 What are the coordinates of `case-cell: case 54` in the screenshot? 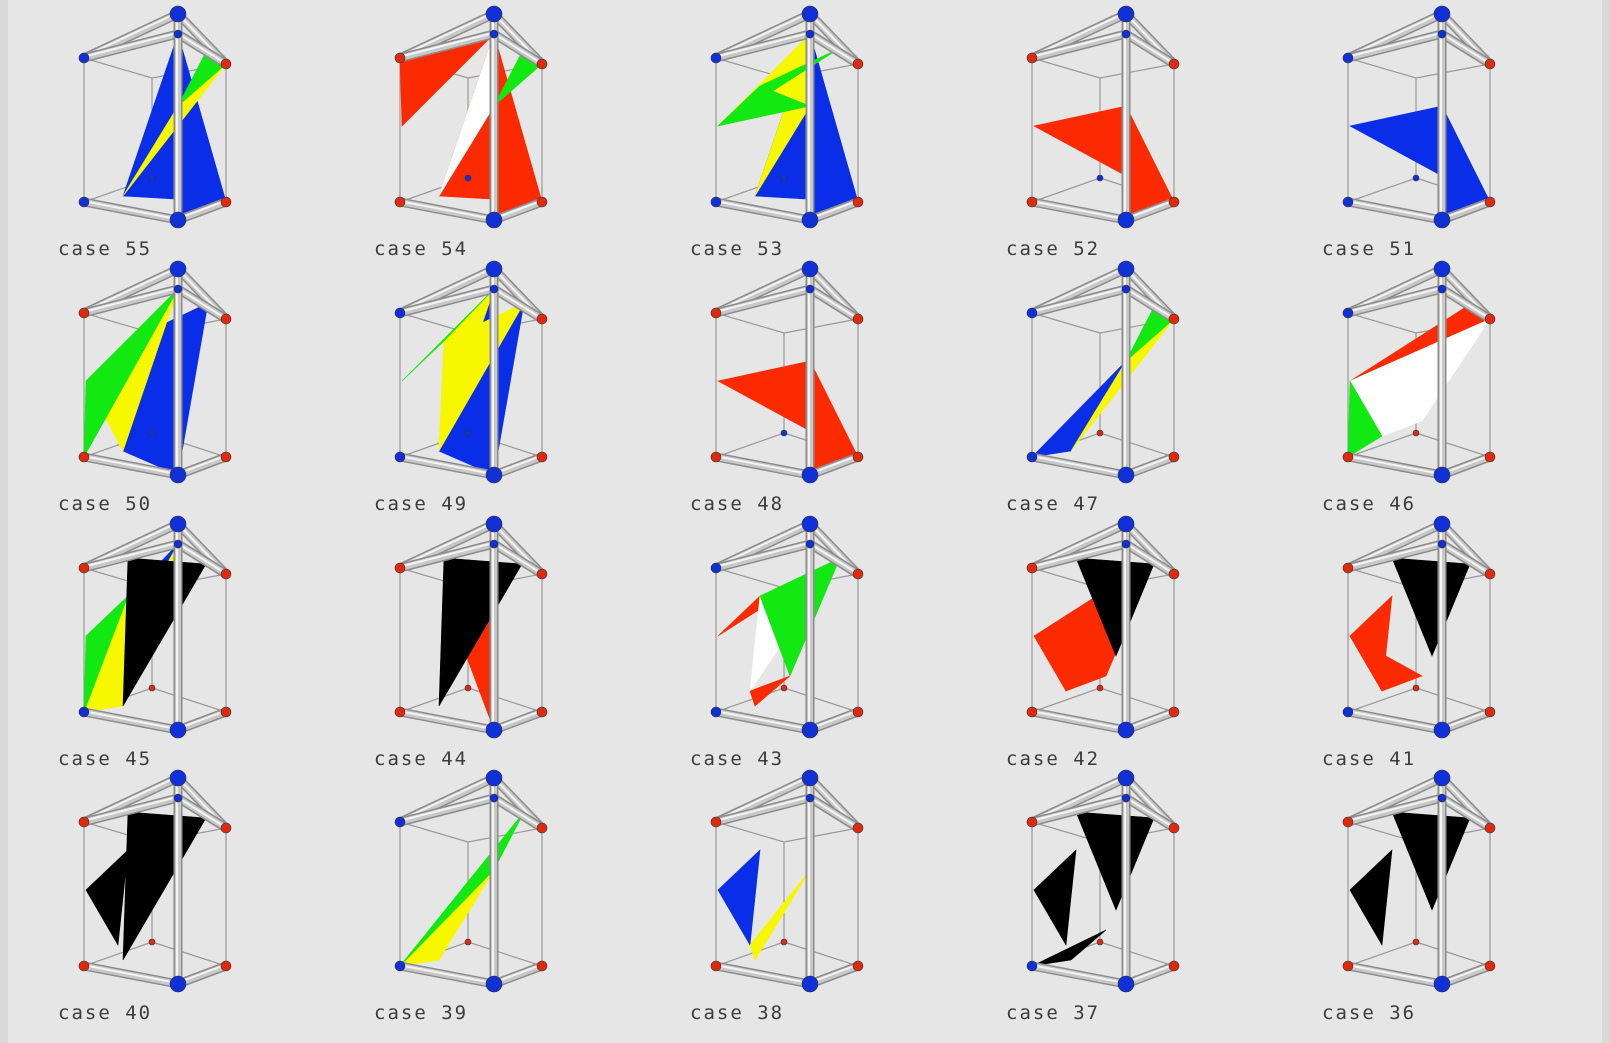 It's located at (482, 135).